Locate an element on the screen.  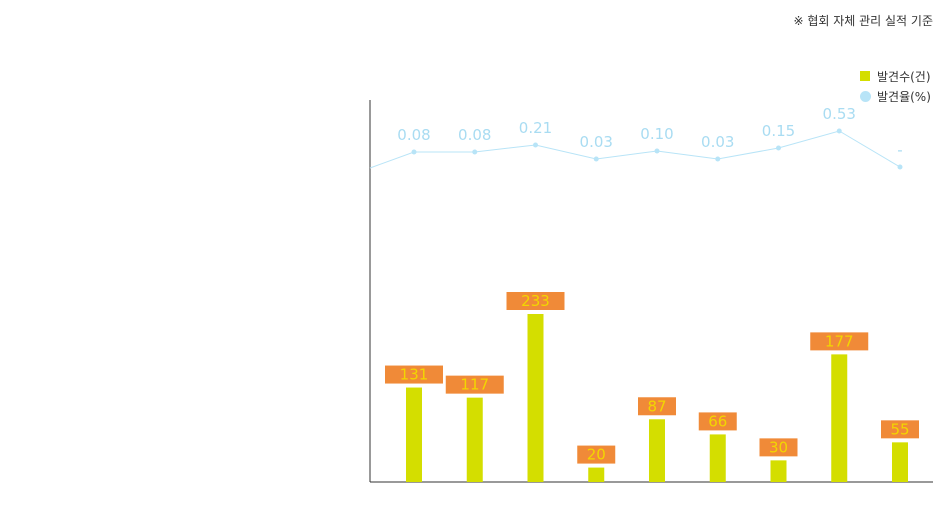
legend-label-count: 발견수(건) is located at coordinates (904, 76).